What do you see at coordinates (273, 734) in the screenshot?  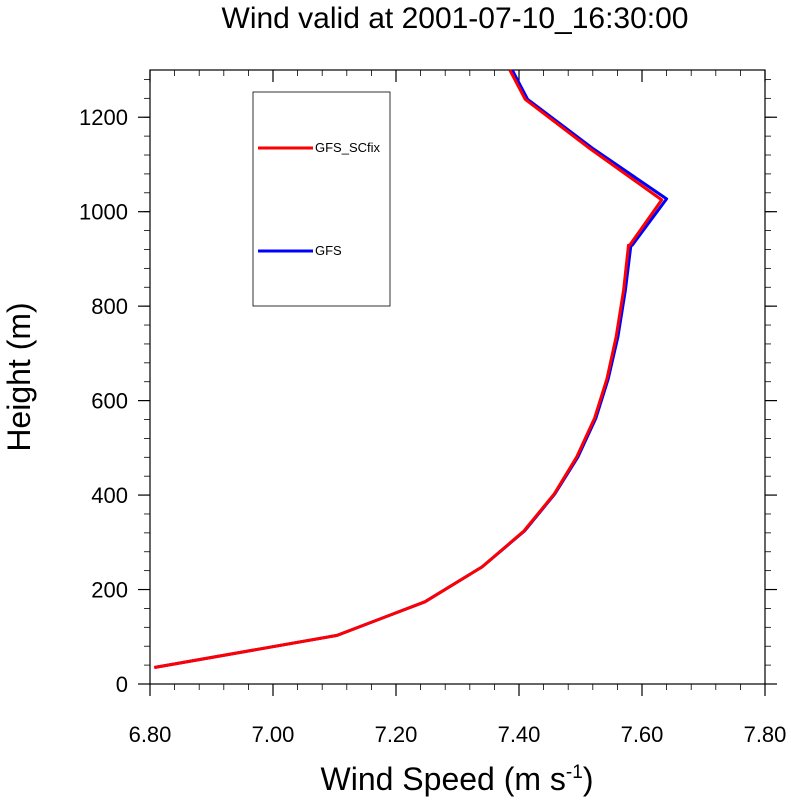 I see `x-tick-label: 7.00` at bounding box center [273, 734].